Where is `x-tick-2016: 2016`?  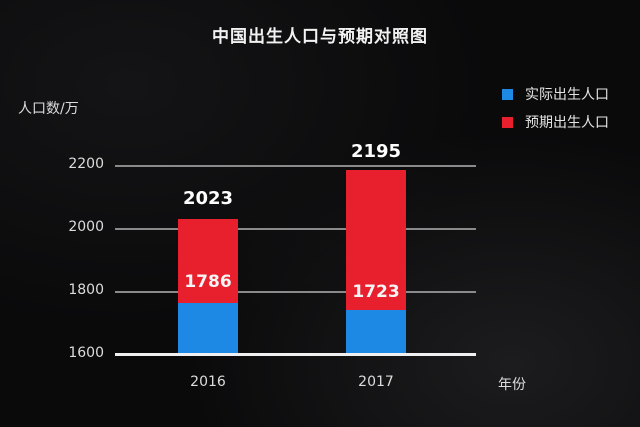 x-tick-2016: 2016 is located at coordinates (208, 382).